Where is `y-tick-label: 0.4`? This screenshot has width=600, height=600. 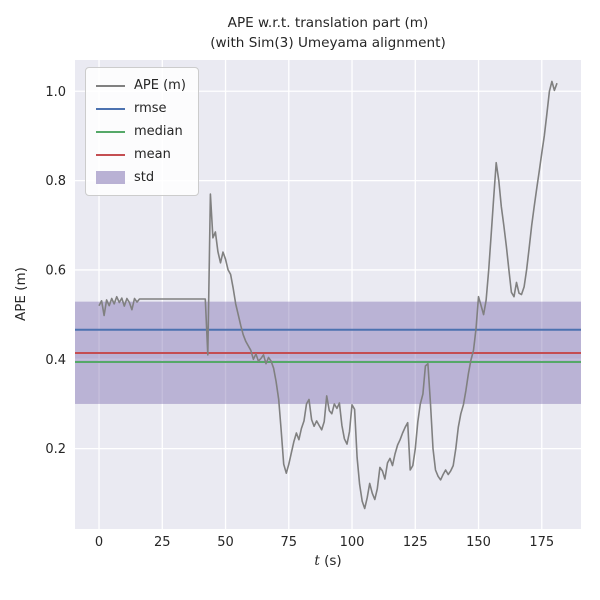
y-tick-label: 0.4 is located at coordinates (55, 360).